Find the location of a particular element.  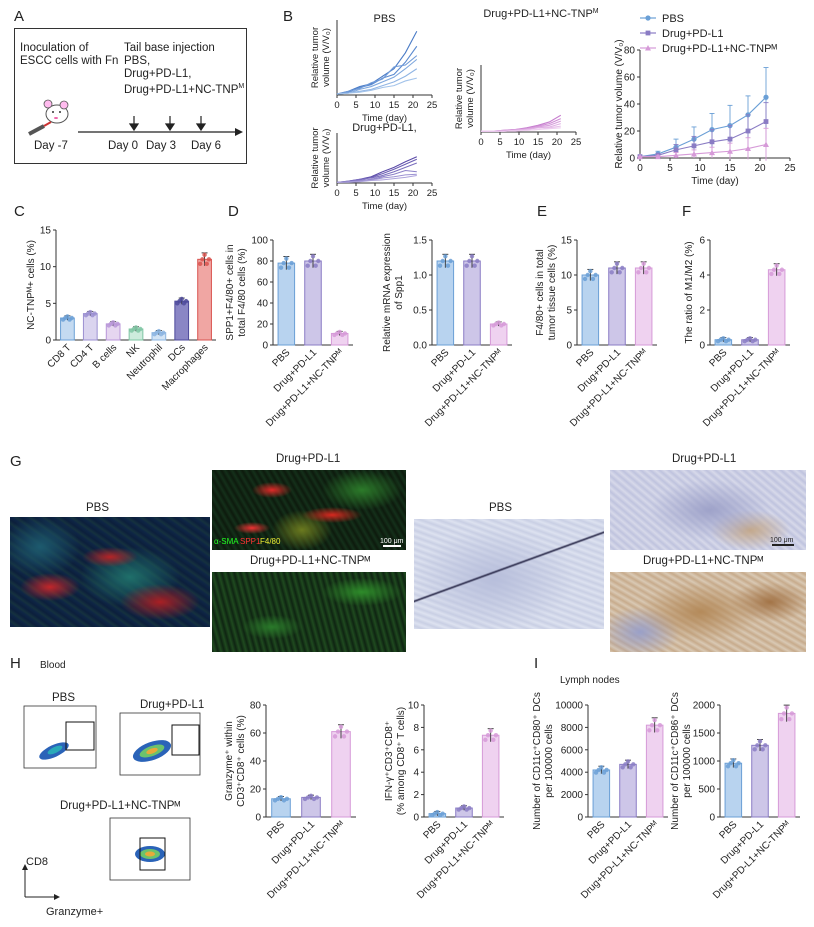

if-scale-bar is located at coordinates (392, 546).